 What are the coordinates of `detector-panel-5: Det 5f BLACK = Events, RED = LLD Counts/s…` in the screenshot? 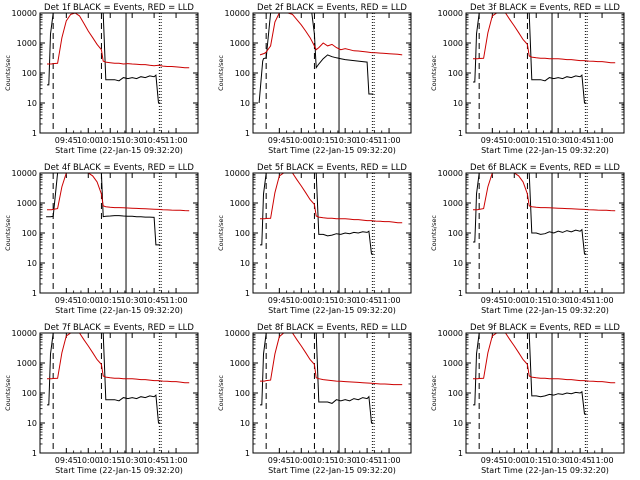 It's located at (314, 239).